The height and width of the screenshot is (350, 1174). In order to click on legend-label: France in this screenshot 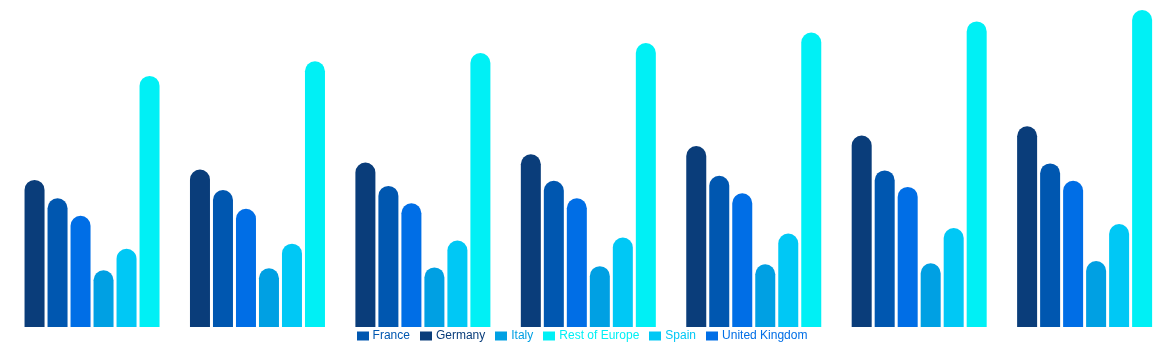, I will do `click(391, 335)`.